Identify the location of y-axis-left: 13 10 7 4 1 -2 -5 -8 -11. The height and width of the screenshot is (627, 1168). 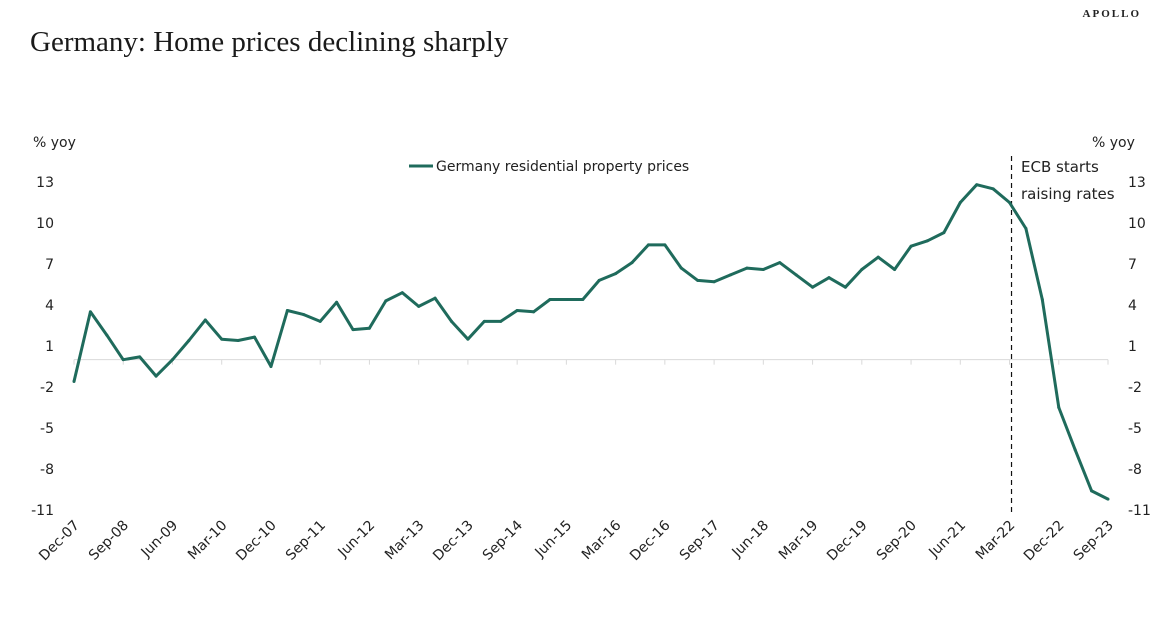
(42, 347).